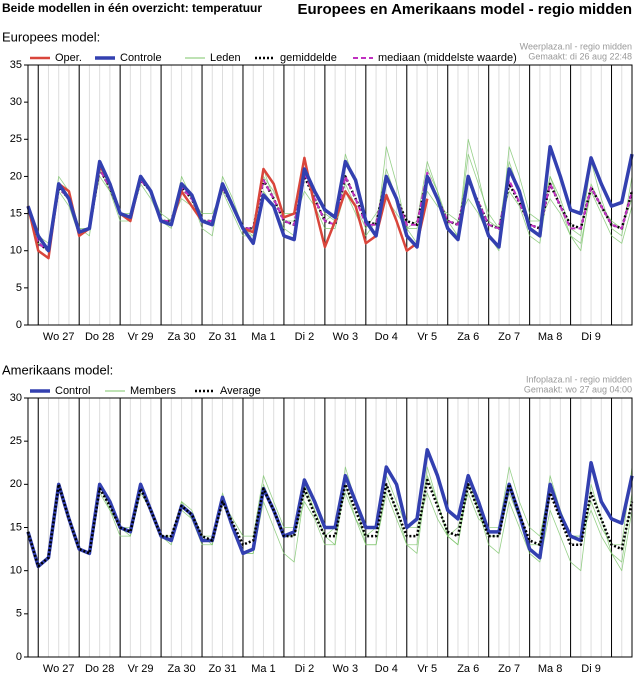 This screenshot has width=636, height=679. Describe the element at coordinates (447, 58) in the screenshot. I see `legend-label: mediaan (middelste waarde)` at that location.